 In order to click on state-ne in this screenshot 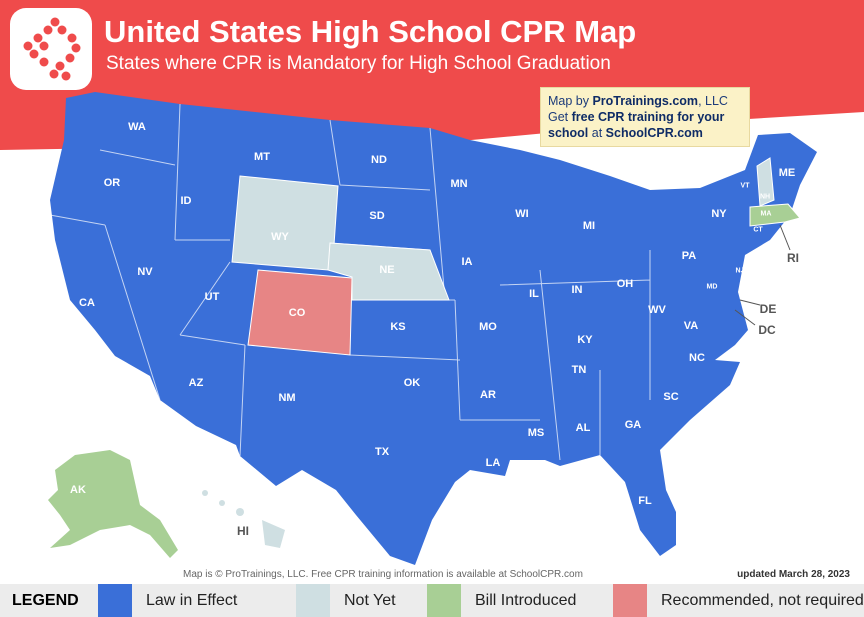, I will do `click(388, 271)`.